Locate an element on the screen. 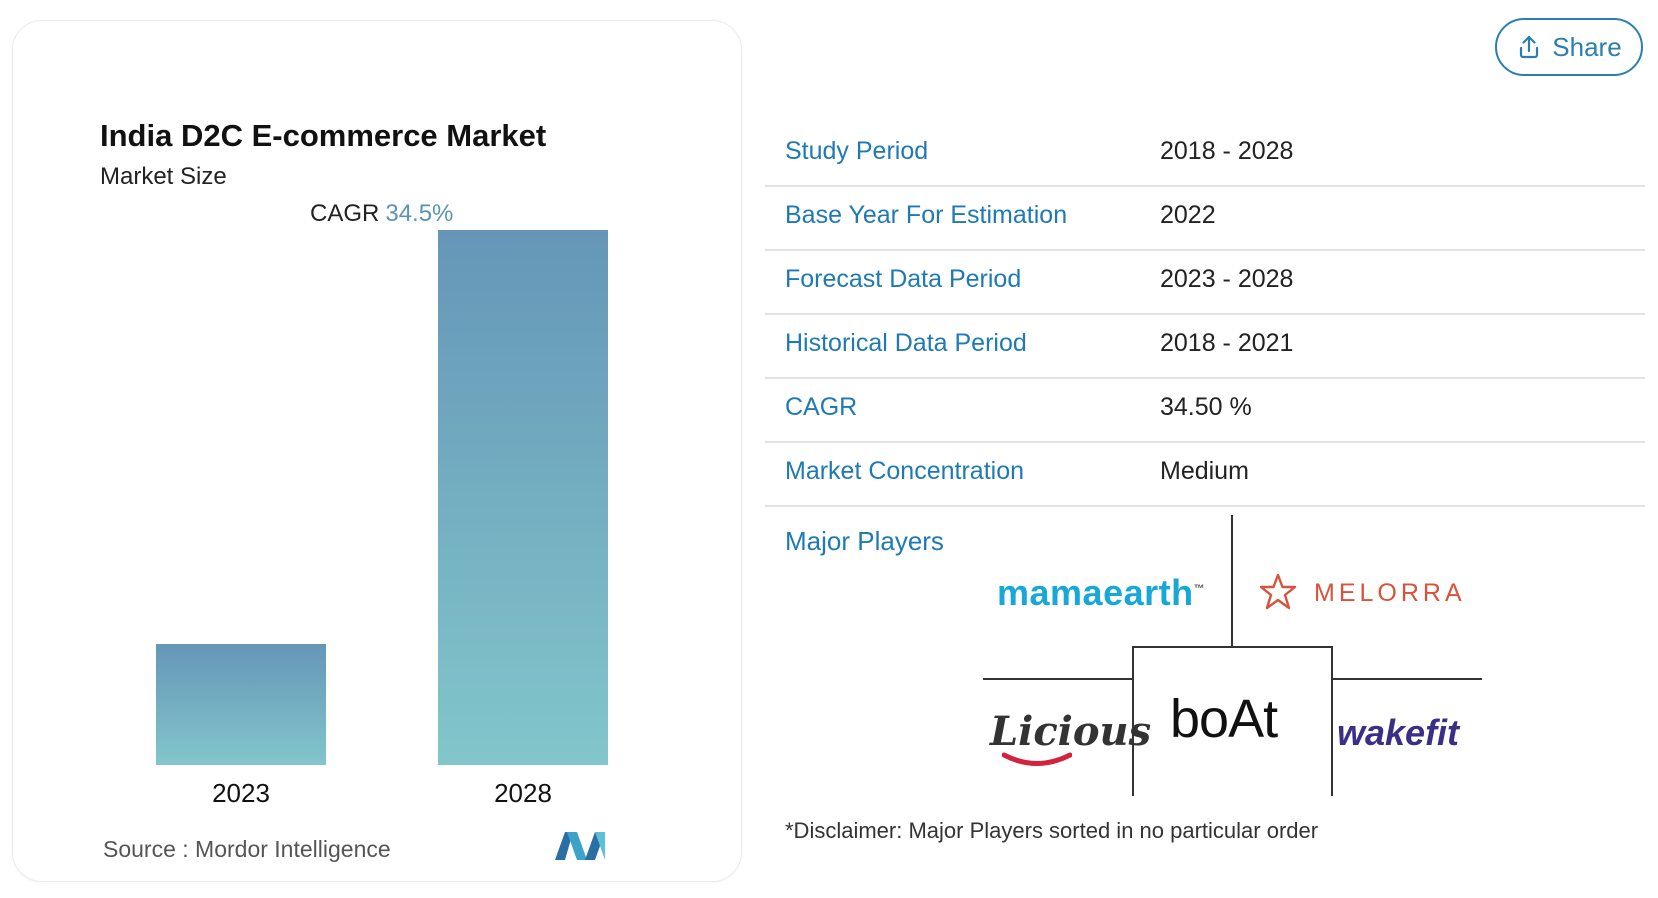  table-row: Study Period 2018 - 2028 is located at coordinates (1205, 155).